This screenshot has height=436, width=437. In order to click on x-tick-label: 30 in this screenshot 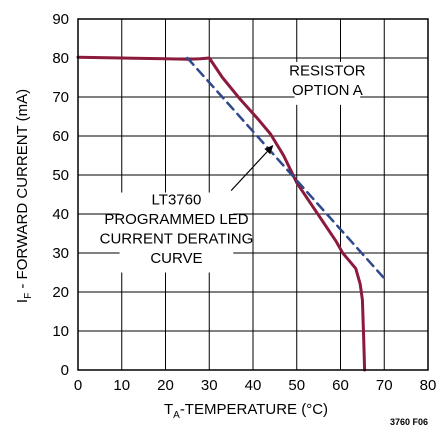, I will do `click(209, 385)`.